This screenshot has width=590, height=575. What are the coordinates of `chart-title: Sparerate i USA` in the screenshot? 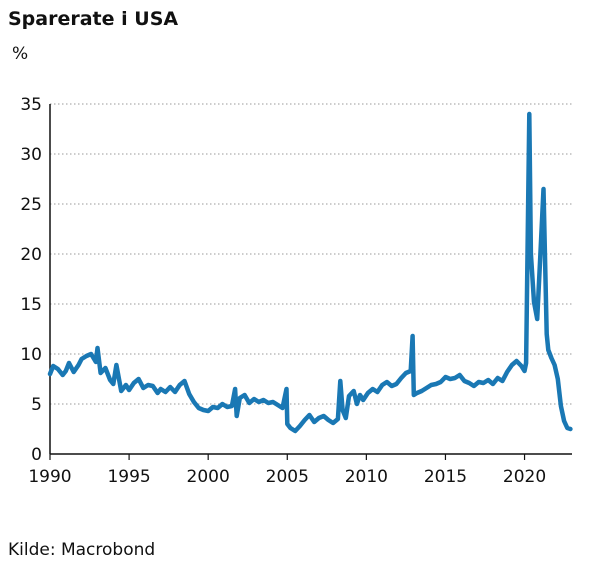 It's located at (93, 19).